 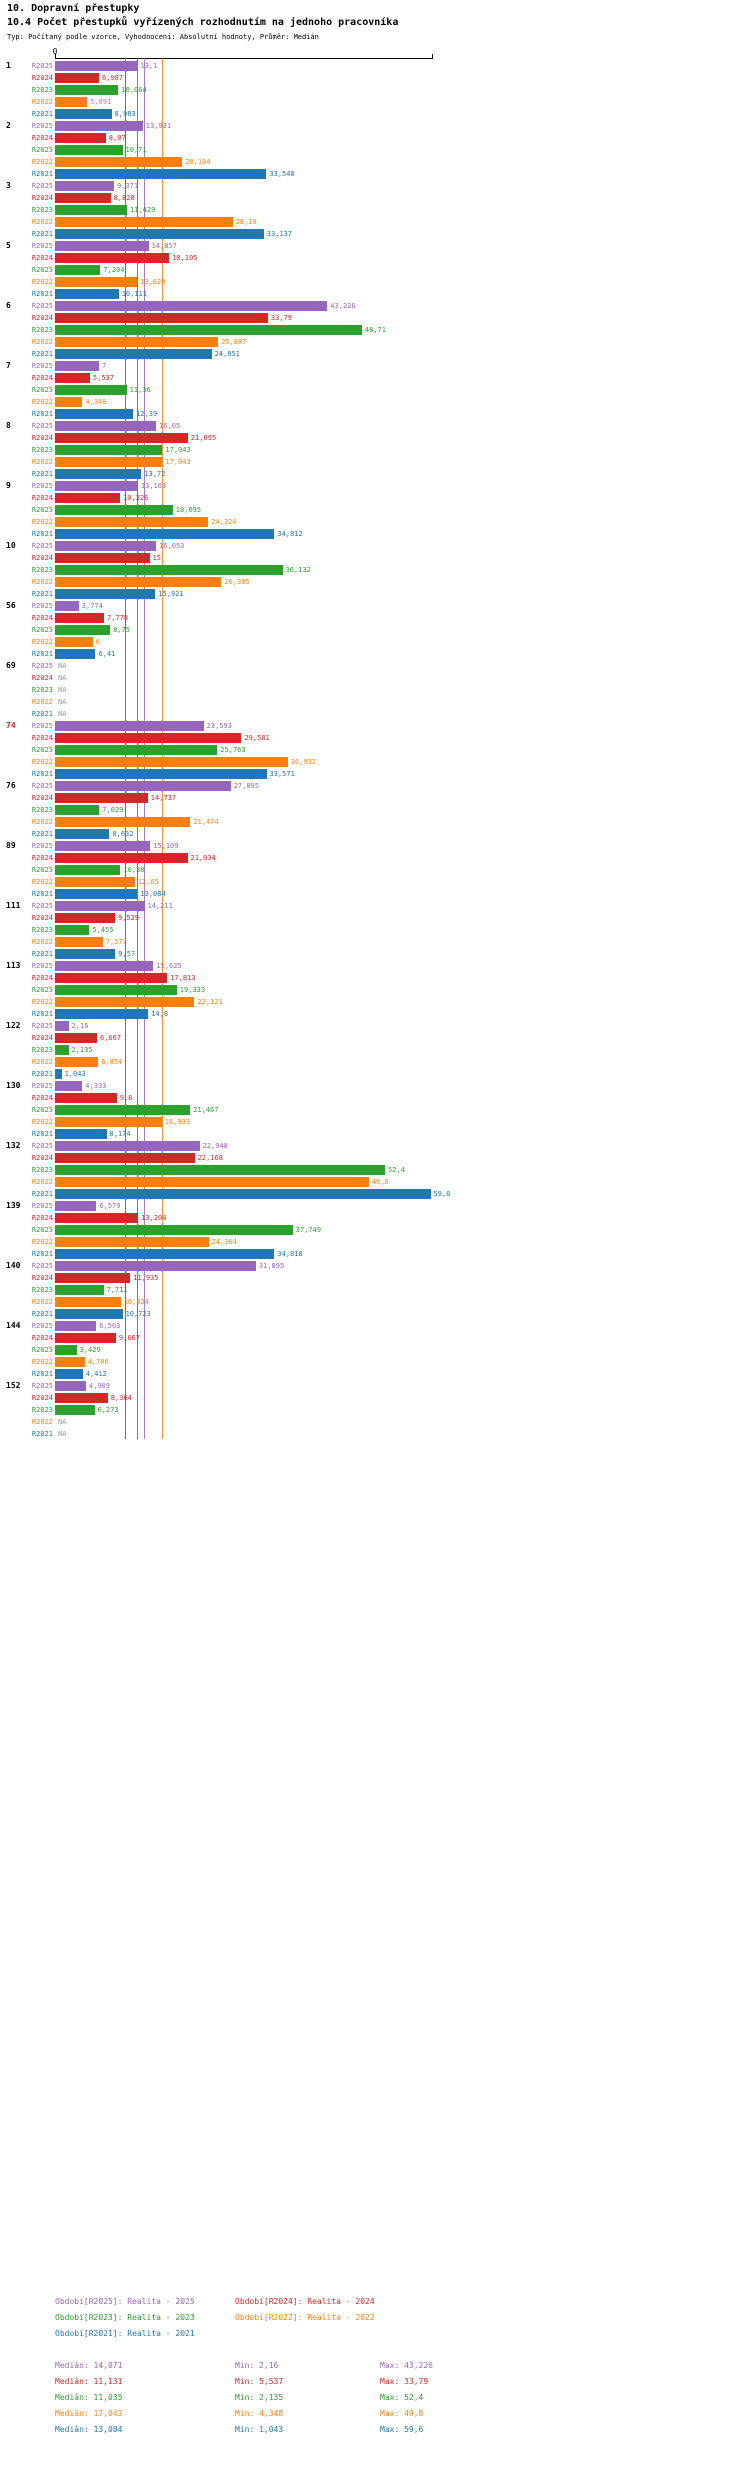 I want to click on series-label-R2022-g5: R2022, so click(x=42, y=282).